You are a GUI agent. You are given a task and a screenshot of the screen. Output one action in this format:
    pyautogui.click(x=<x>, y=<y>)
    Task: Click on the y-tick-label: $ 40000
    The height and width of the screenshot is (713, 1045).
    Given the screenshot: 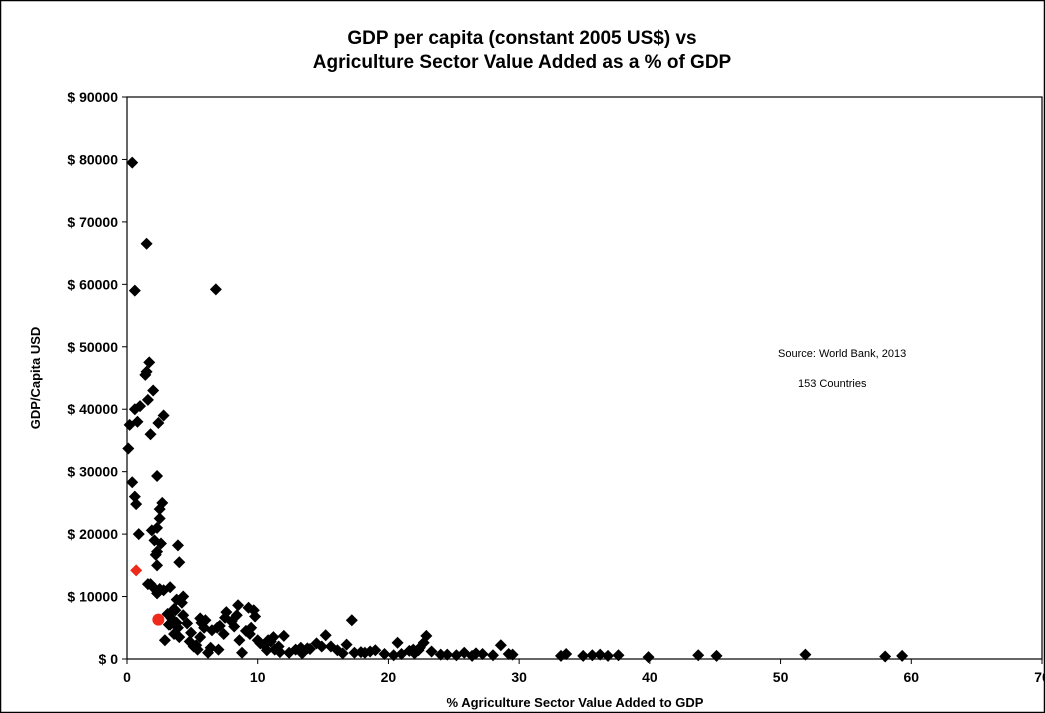 What is the action you would take?
    pyautogui.click(x=92, y=409)
    